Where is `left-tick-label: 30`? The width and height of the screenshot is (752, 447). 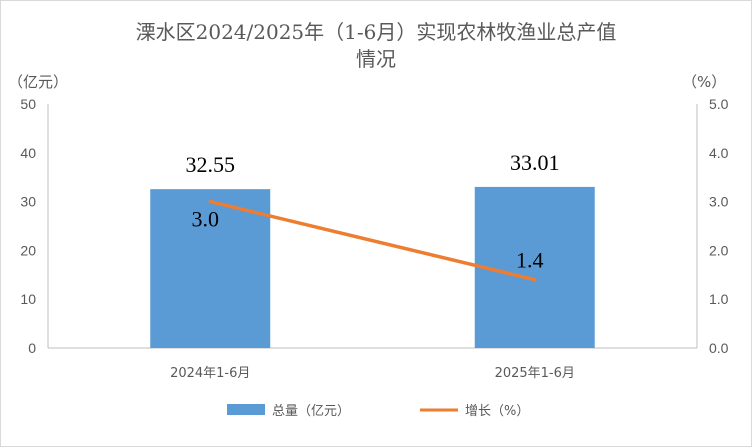
left-tick-label: 30 is located at coordinates (28, 202).